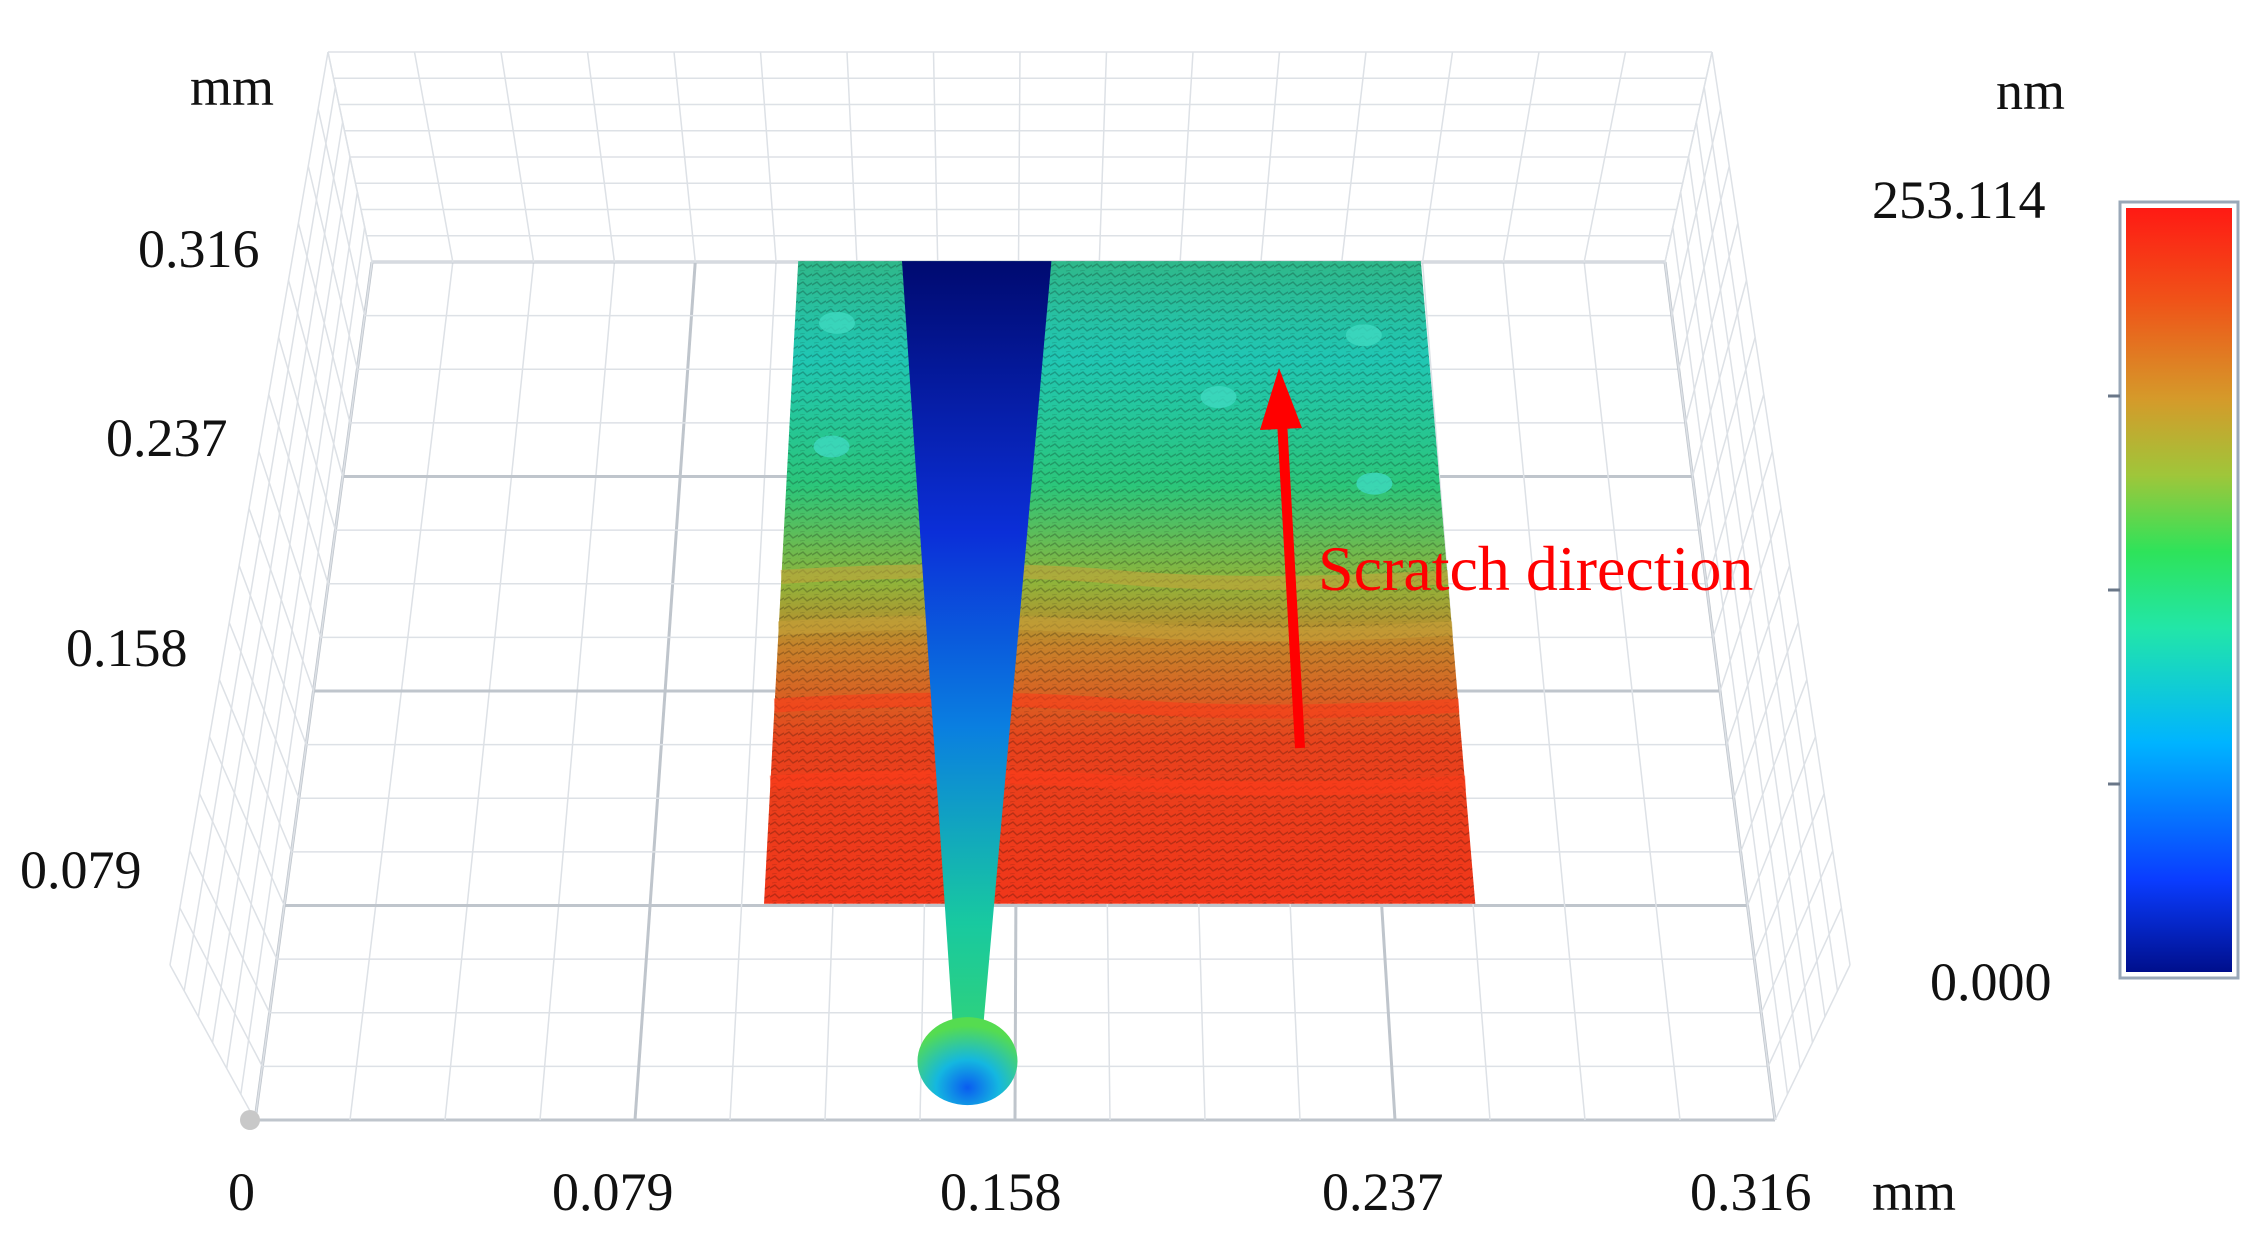 Image resolution: width=2261 pixels, height=1250 pixels. I want to click on y-tick-label: 0.079, so click(81, 870).